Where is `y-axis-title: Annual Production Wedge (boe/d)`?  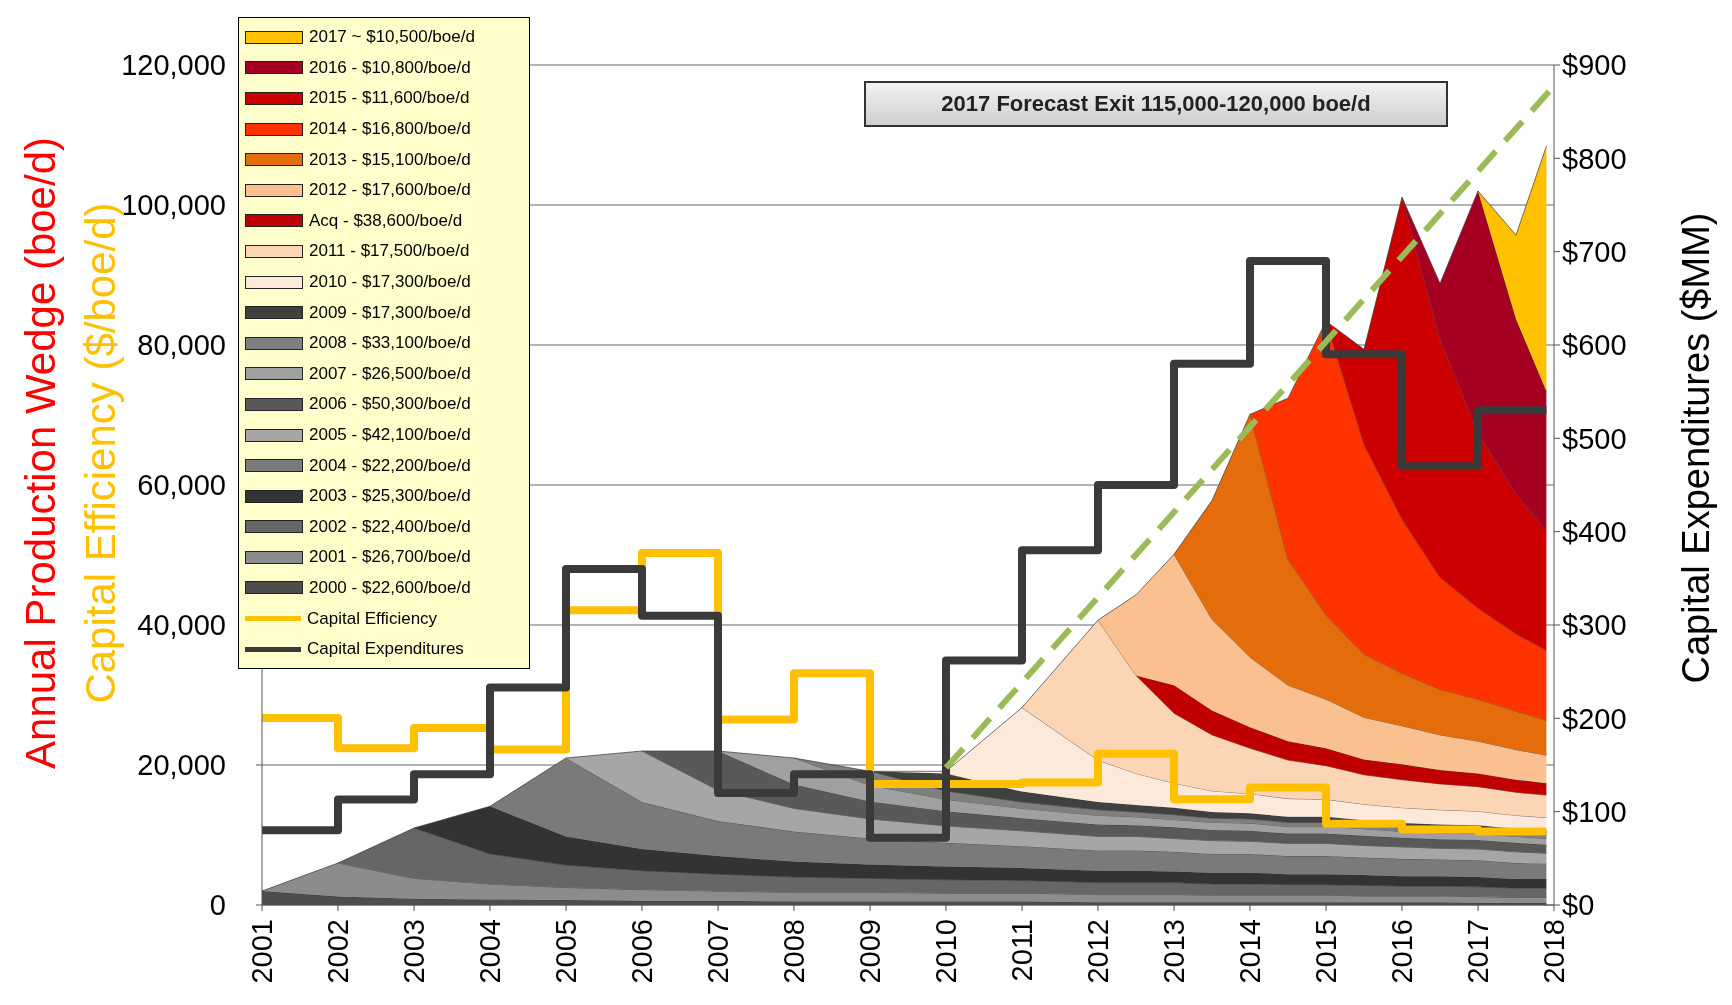
y-axis-title: Annual Production Wedge (boe/d) is located at coordinates (41, 453).